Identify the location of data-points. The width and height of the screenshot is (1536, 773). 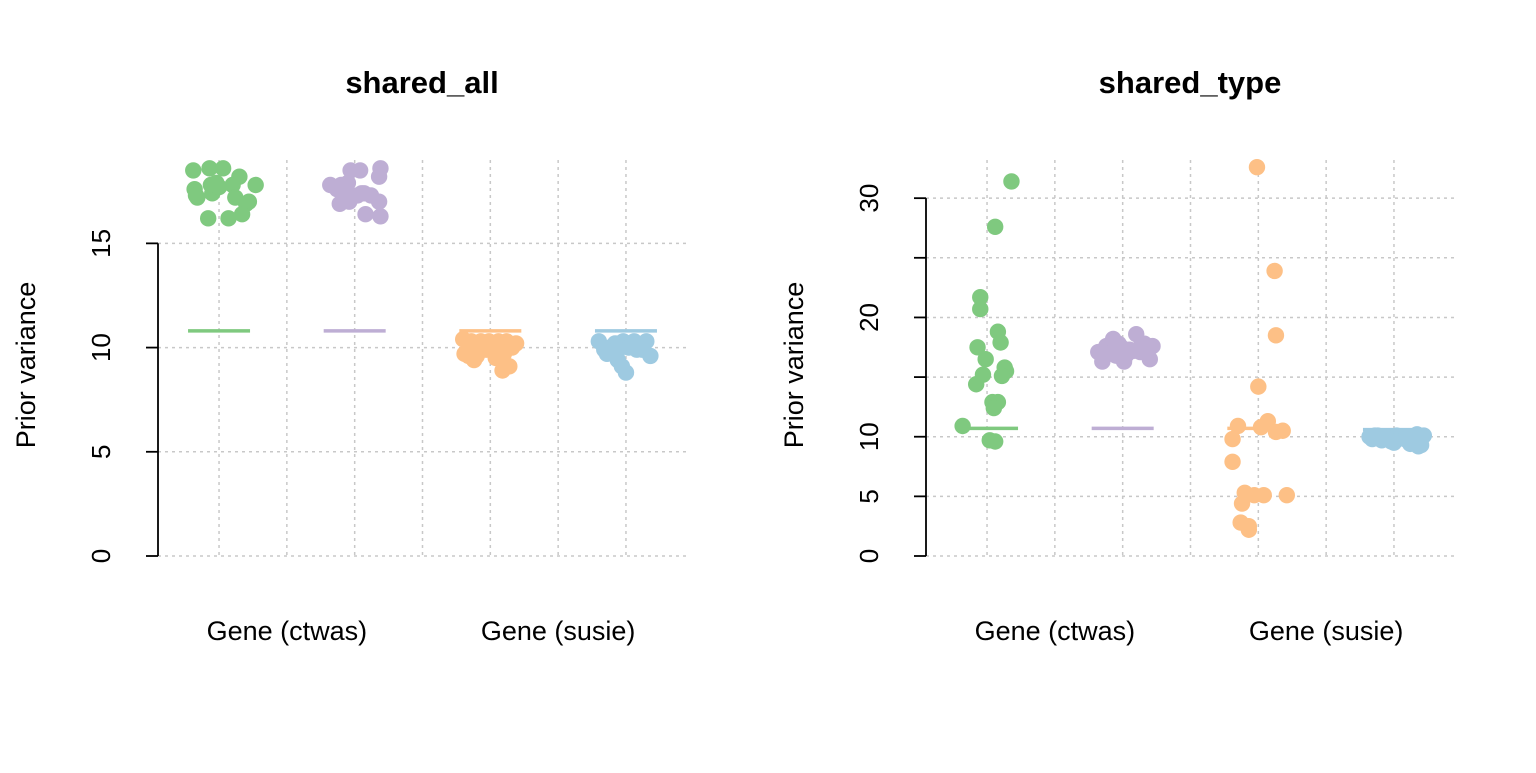
(422, 270).